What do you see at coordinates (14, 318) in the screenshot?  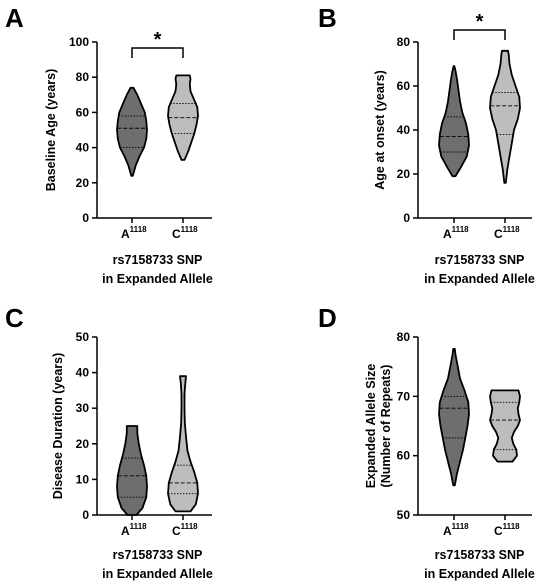 I see `panel-letter: C` at bounding box center [14, 318].